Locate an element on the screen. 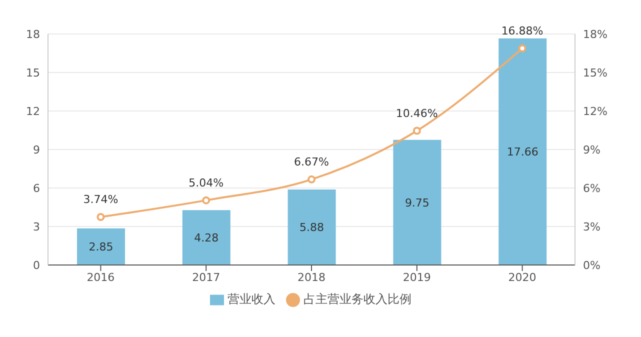 This screenshot has height=337, width=641. y2-tick-label: 15% is located at coordinates (595, 73).